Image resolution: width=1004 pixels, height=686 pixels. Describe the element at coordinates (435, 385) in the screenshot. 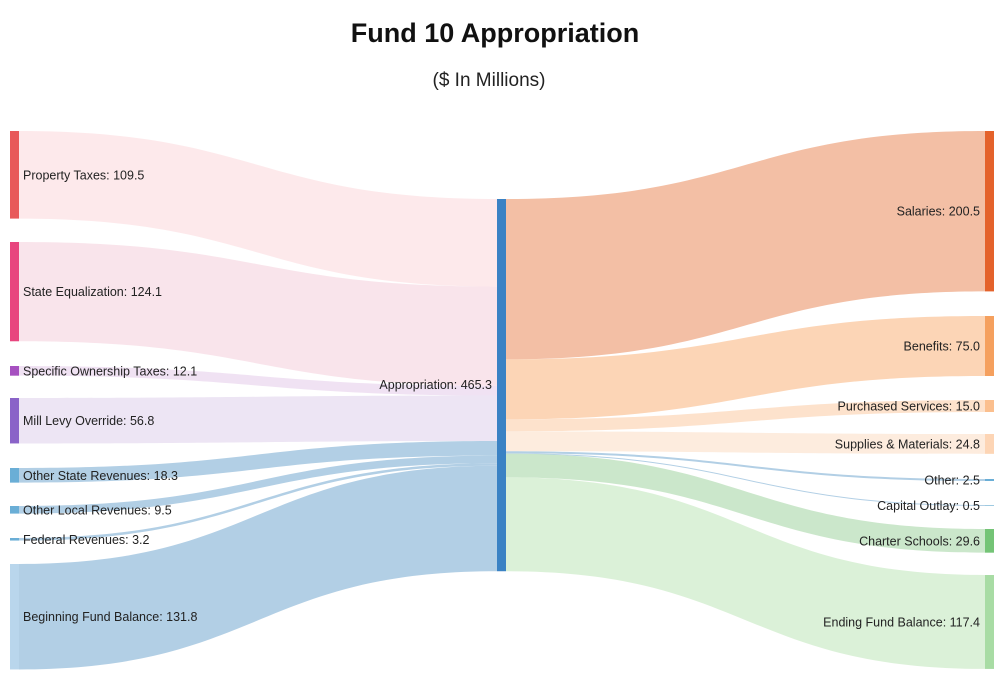

I see `center-label: Appropriation: 465.3` at that location.